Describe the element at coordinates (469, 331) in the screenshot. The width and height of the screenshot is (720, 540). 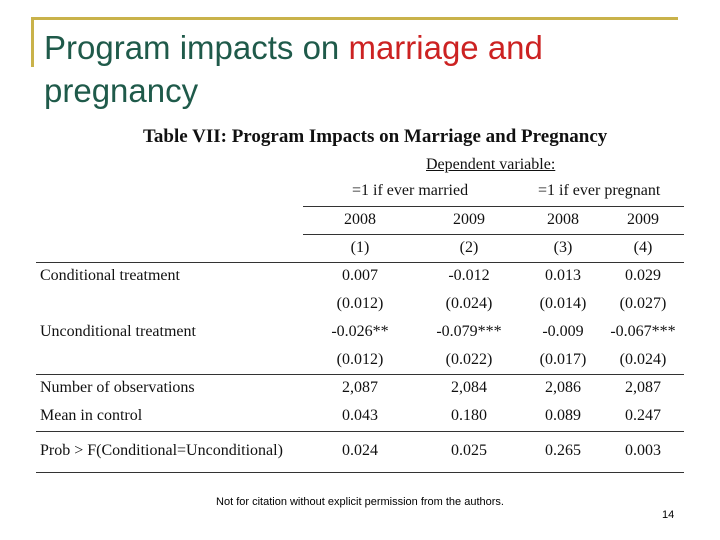
I see `table-cell: -0.079***` at that location.